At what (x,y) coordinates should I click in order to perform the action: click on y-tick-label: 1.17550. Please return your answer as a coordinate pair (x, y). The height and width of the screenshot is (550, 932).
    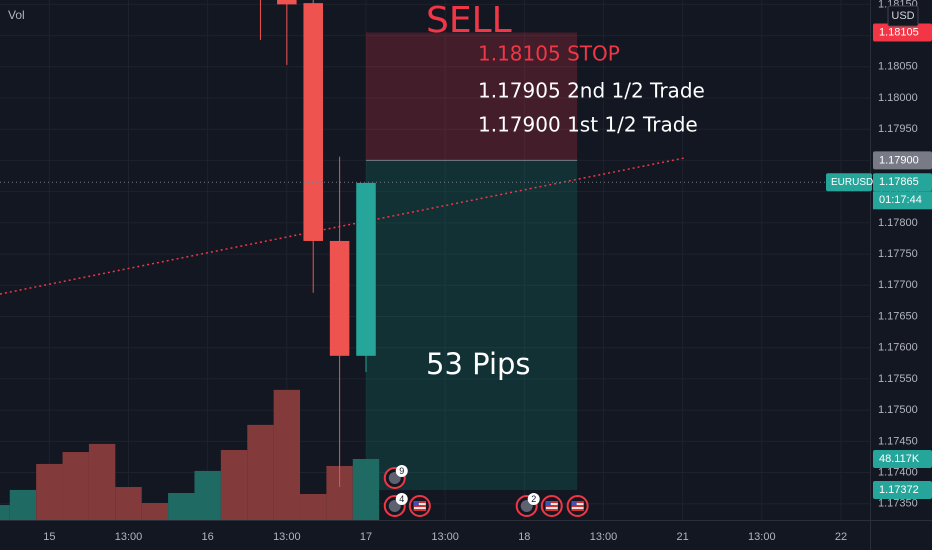
    Looking at the image, I should click on (898, 379).